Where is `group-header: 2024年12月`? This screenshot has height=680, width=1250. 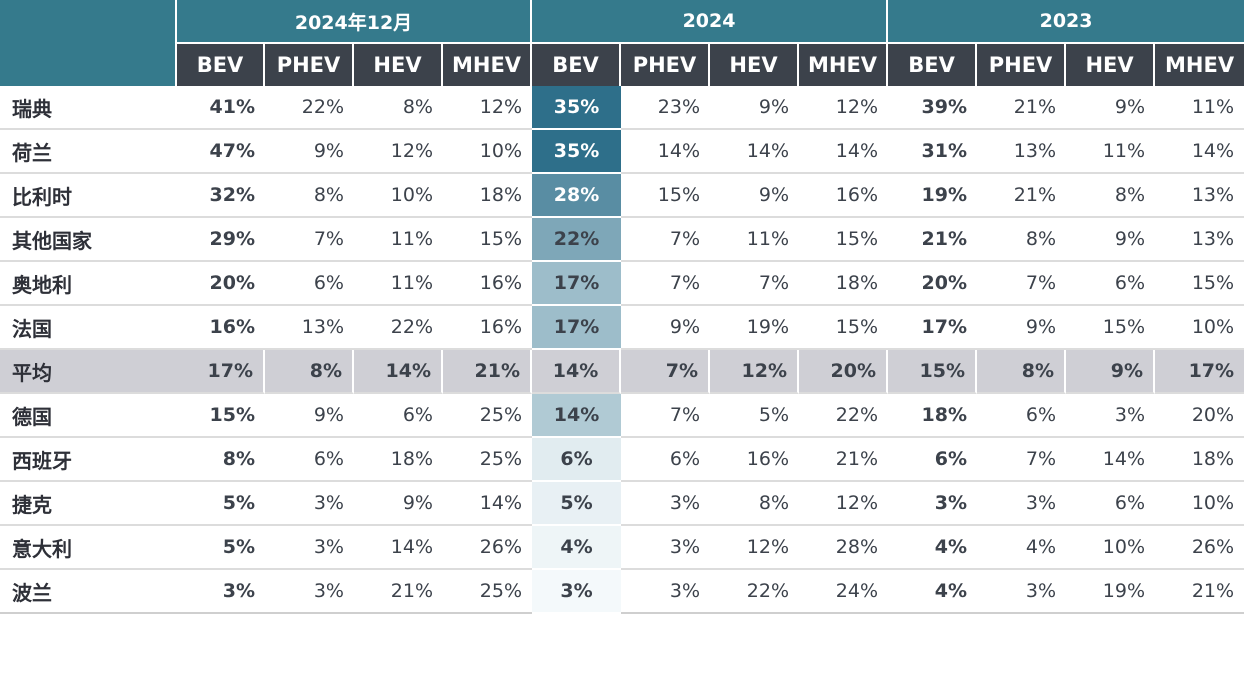 group-header: 2024年12月 is located at coordinates (355, 21).